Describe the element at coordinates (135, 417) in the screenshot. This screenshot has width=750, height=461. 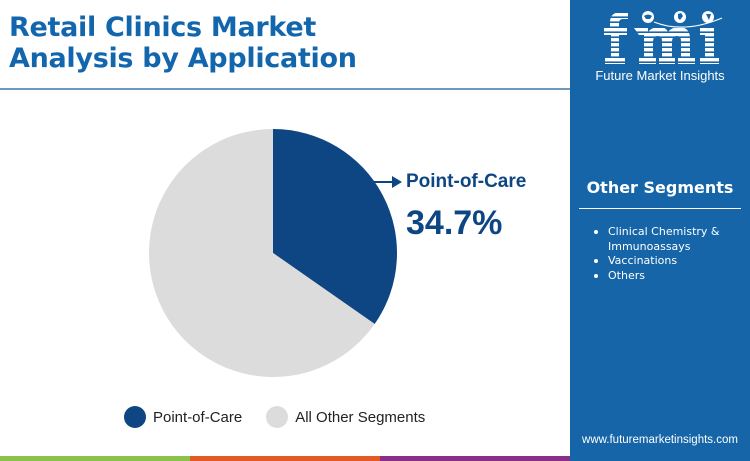
I see `legend-swatch-point-of-care` at that location.